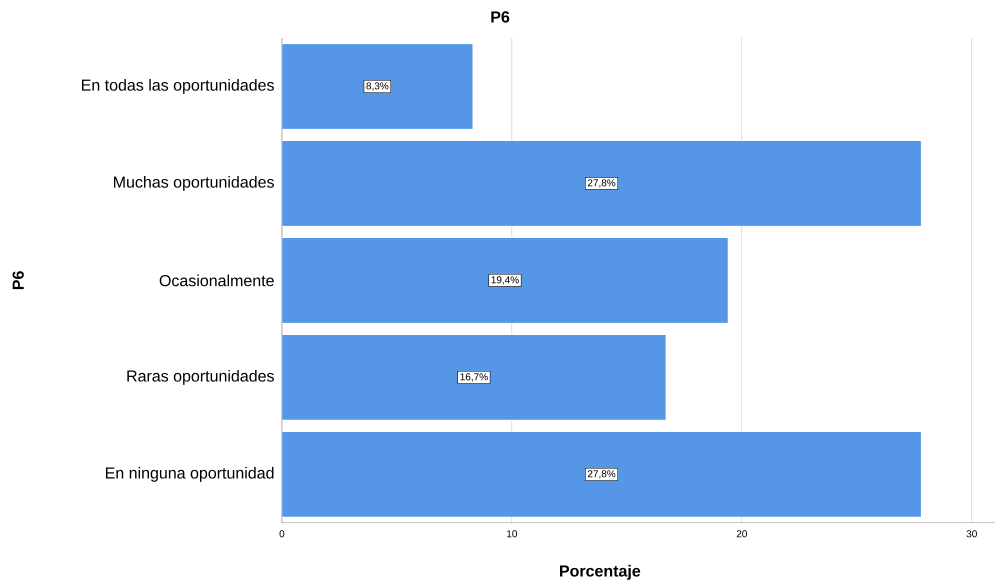 This screenshot has width=995, height=584. I want to click on y-tick-label: Ocasionalmente, so click(217, 280).